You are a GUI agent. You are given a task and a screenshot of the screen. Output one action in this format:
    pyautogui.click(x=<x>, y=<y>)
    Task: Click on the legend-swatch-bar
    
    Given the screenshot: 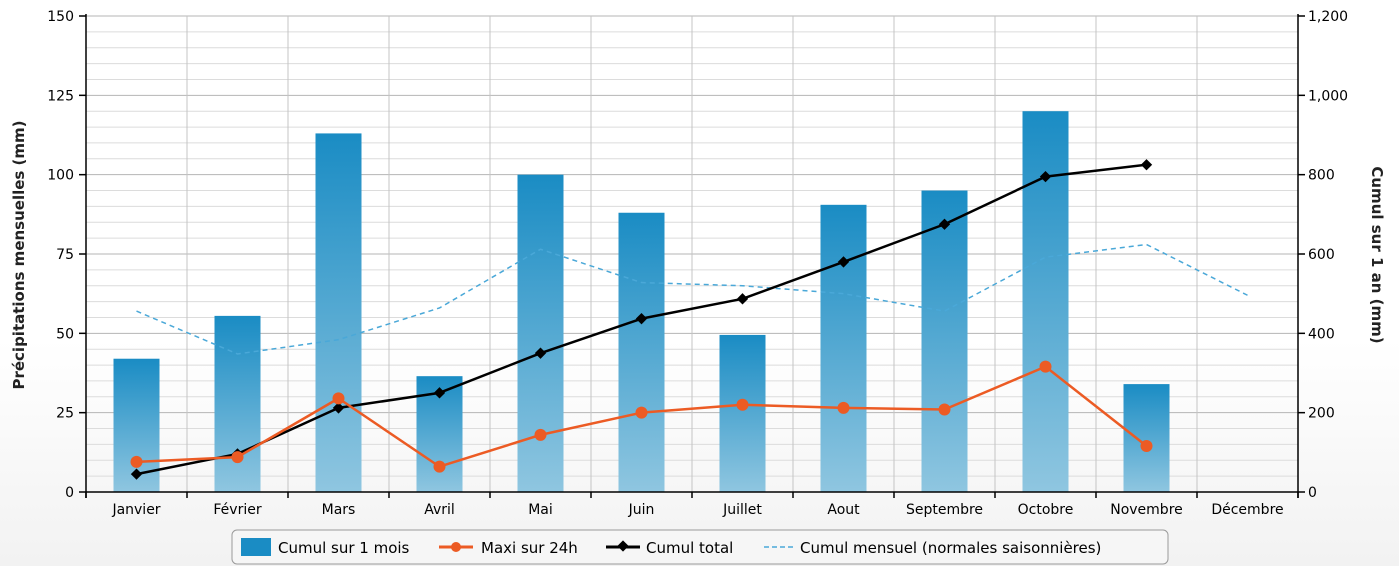 What is the action you would take?
    pyautogui.click(x=256, y=547)
    